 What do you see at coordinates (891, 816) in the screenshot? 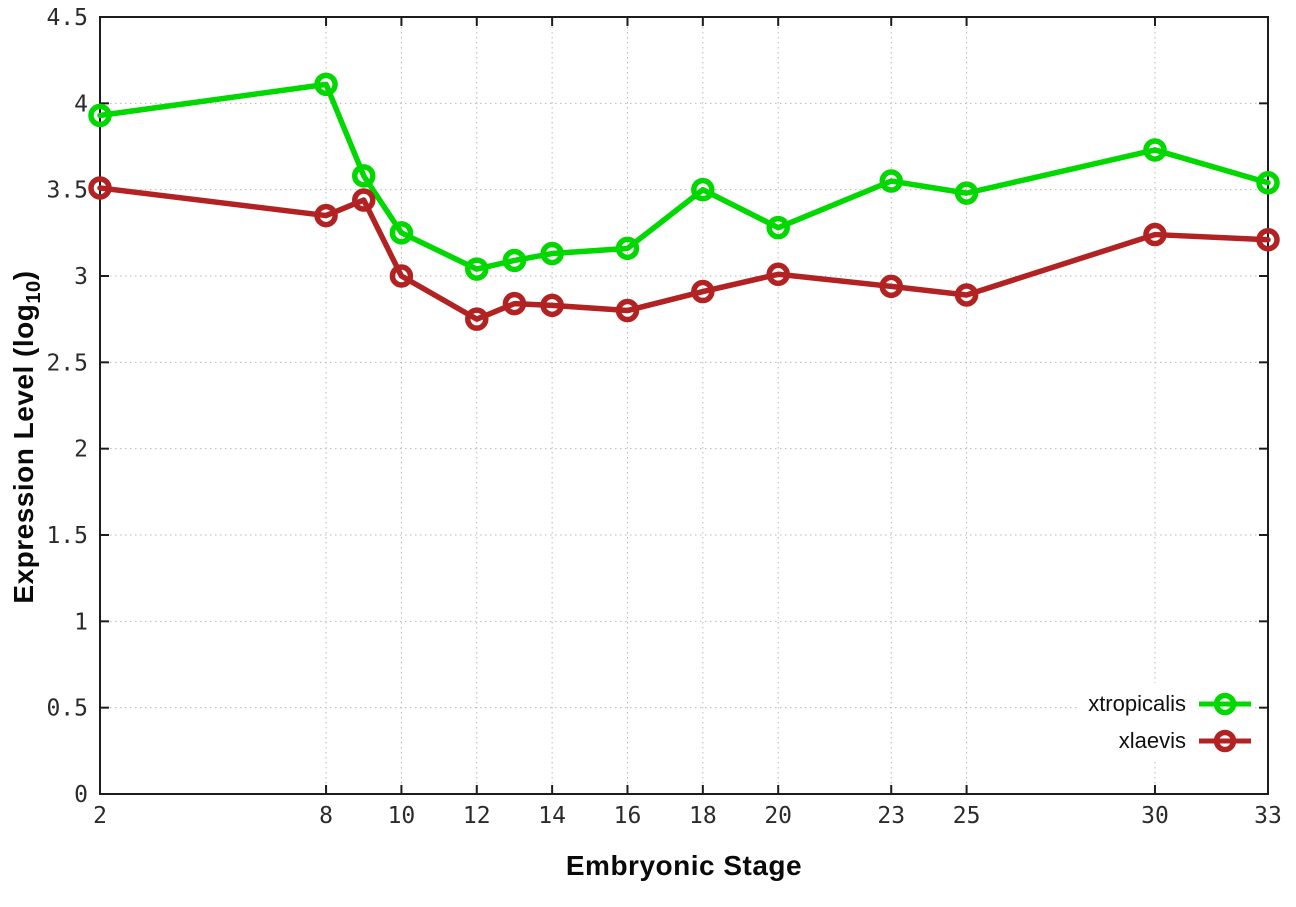
I see `x-tick-label: 23` at bounding box center [891, 816].